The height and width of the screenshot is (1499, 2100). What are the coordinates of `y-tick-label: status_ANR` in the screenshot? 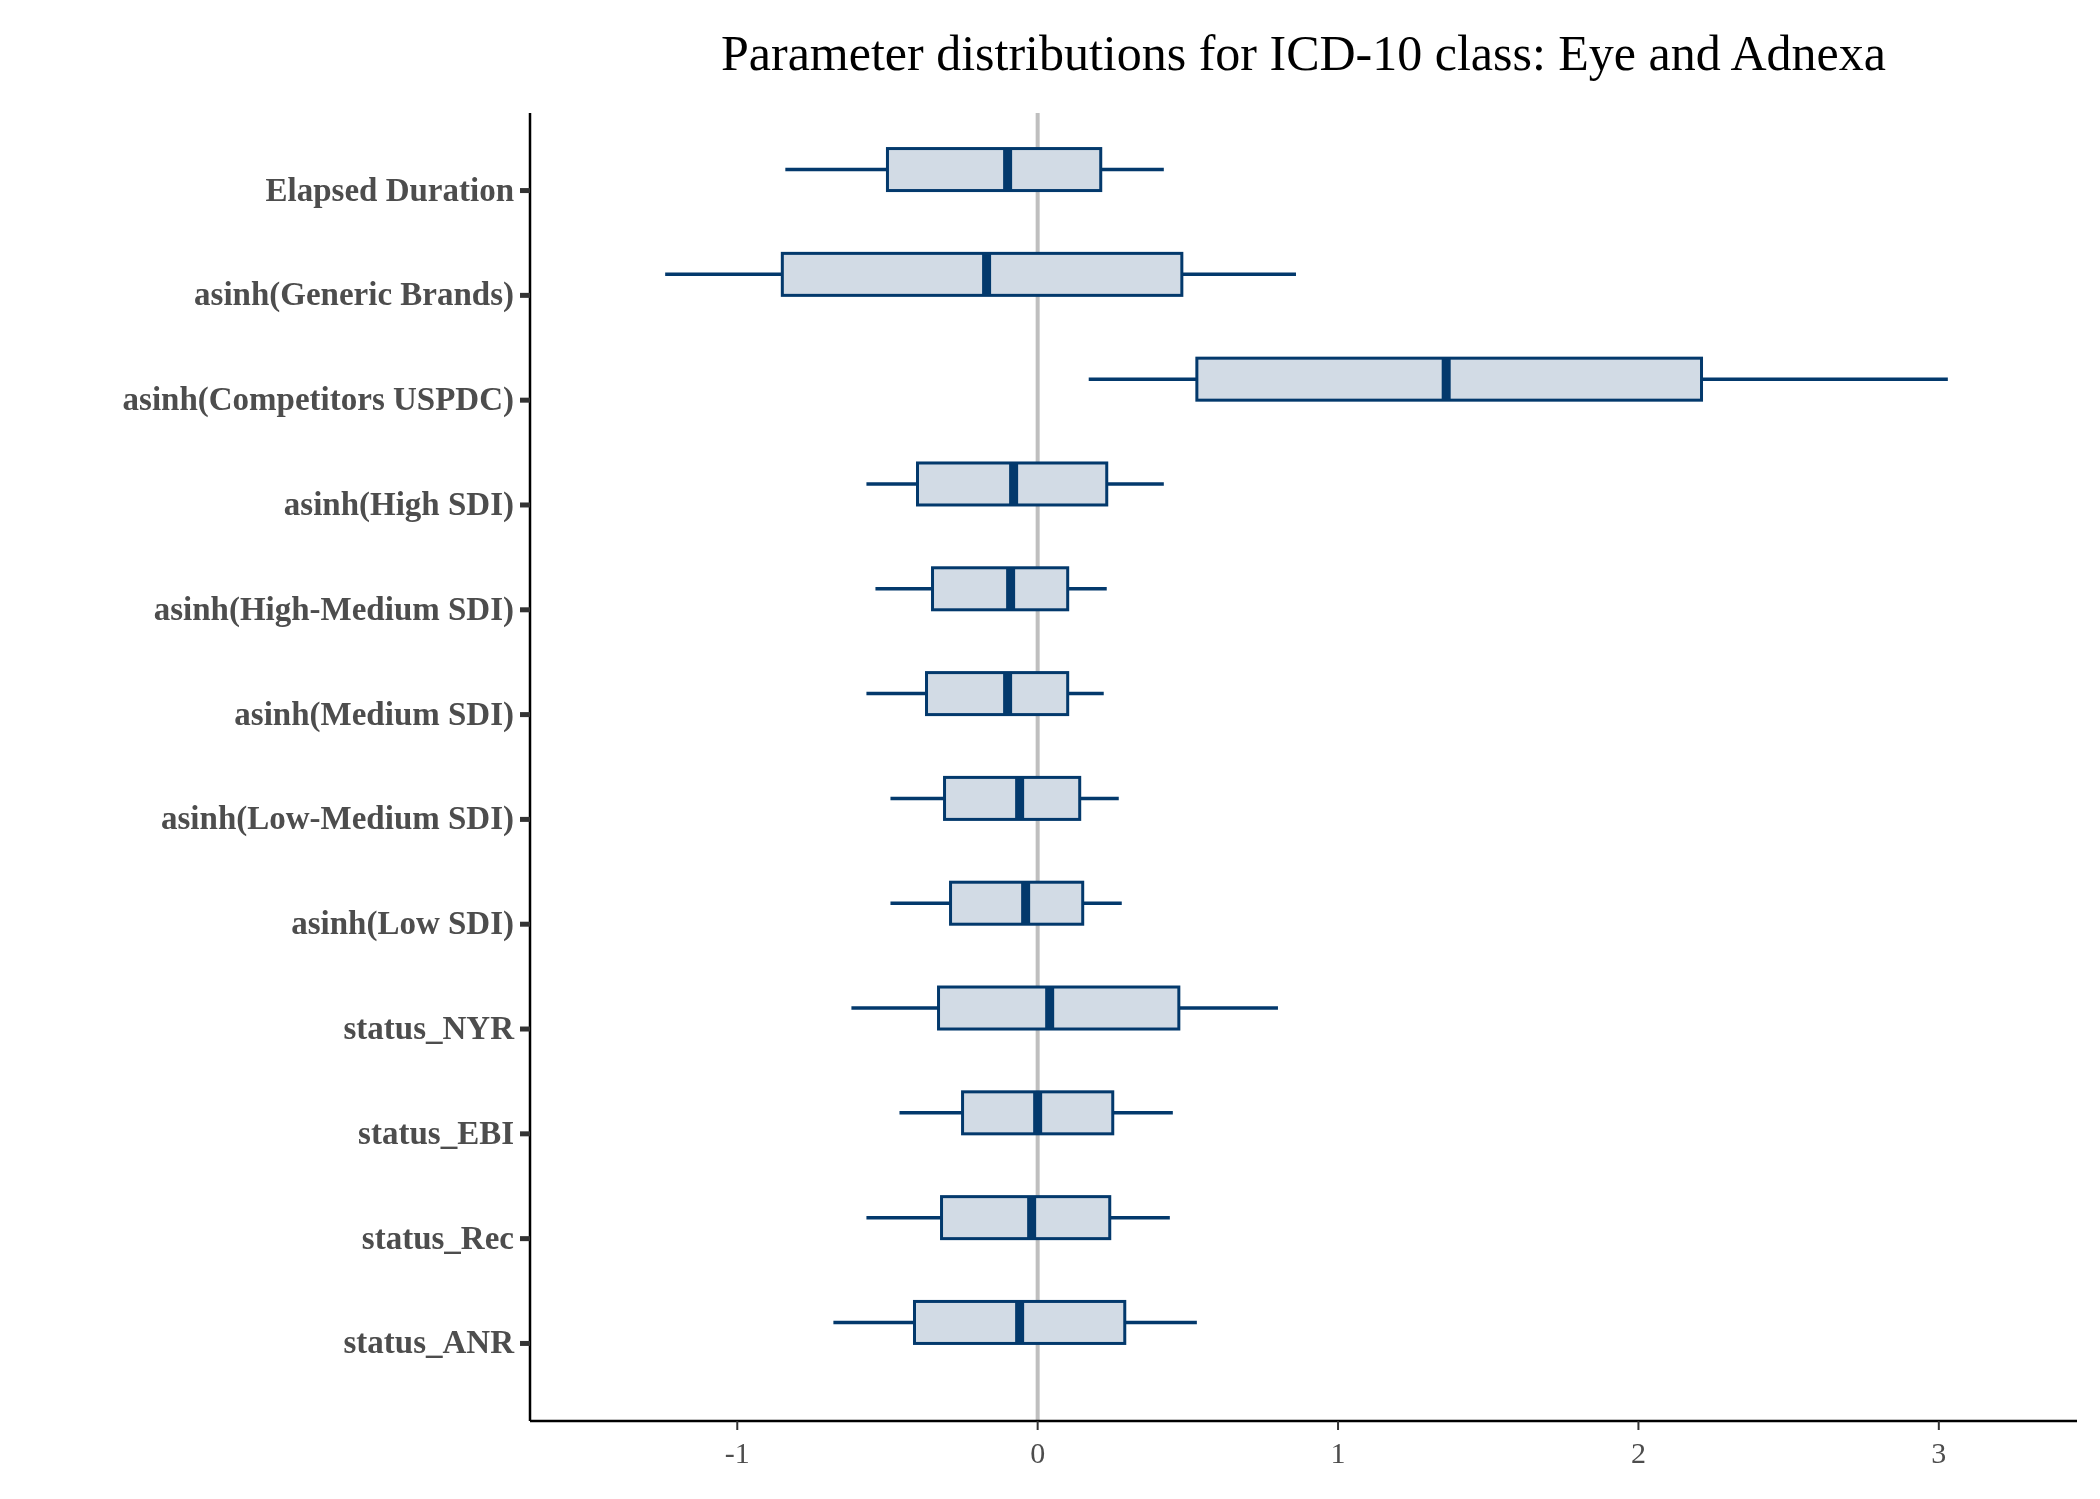 It's located at (429, 1342).